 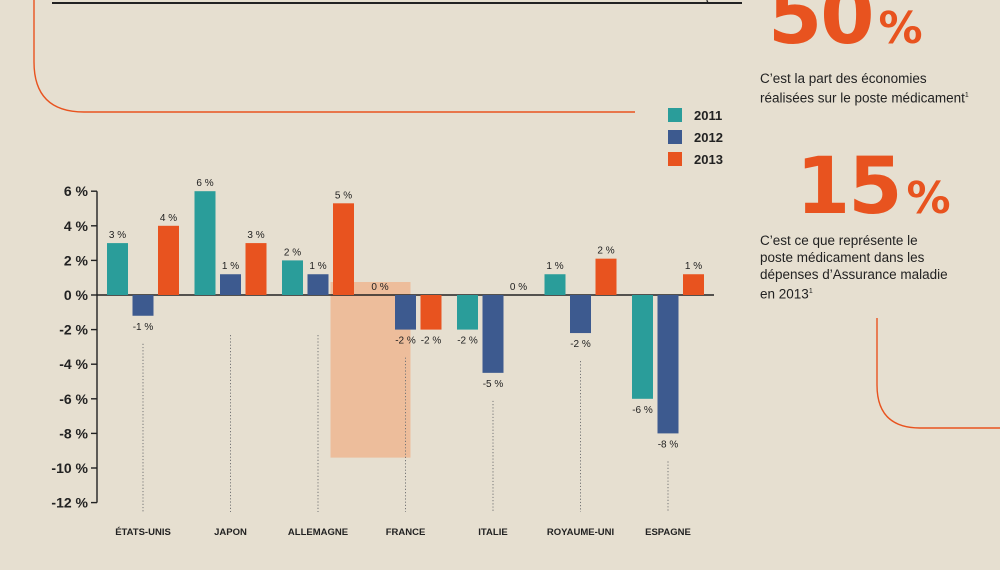 What do you see at coordinates (668, 532) in the screenshot?
I see `category-label: ESPAGNE` at bounding box center [668, 532].